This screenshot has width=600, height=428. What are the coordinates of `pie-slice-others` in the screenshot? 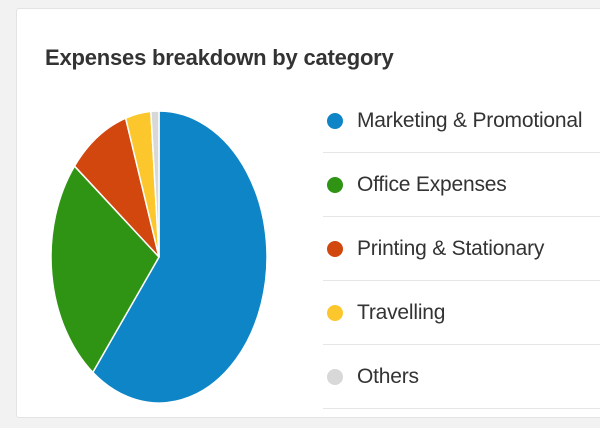 It's located at (155, 184).